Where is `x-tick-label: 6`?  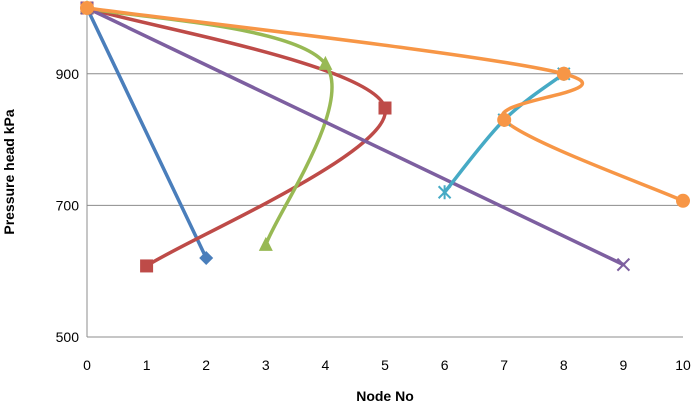 x-tick-label: 6 is located at coordinates (445, 365).